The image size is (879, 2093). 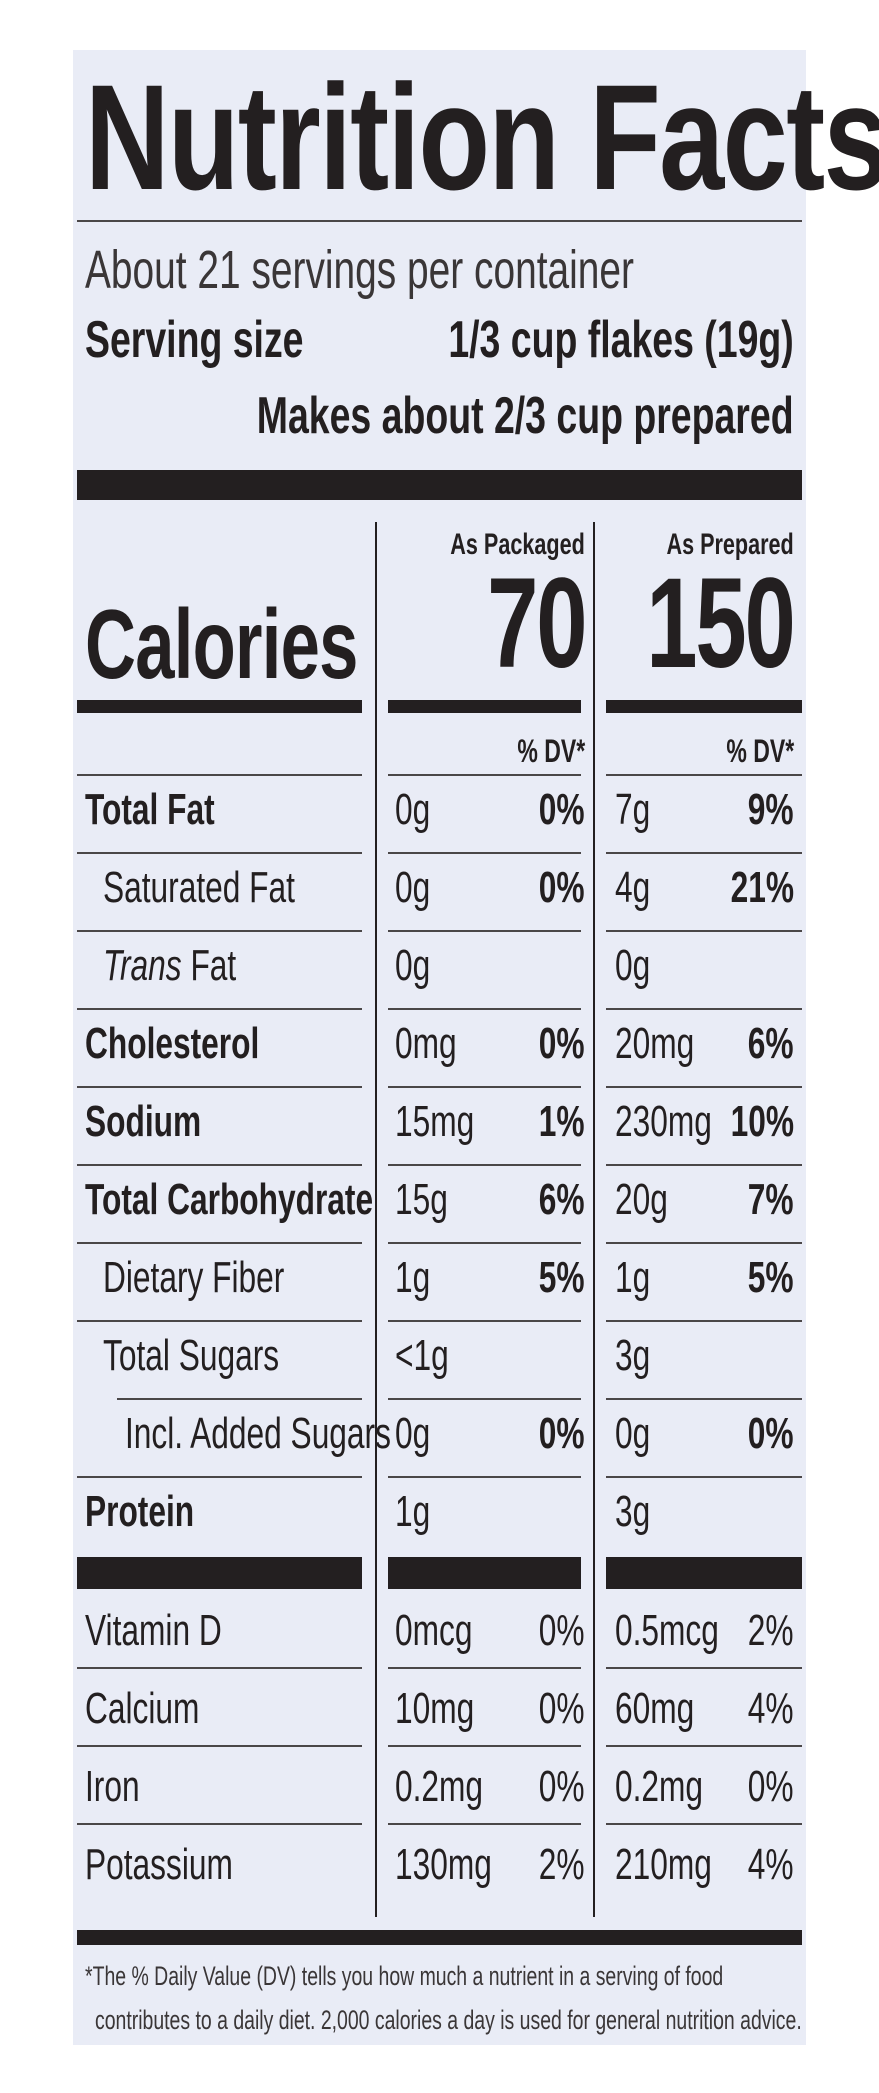 I want to click on nutrient-row-1-rule-b, so click(x=484, y=931).